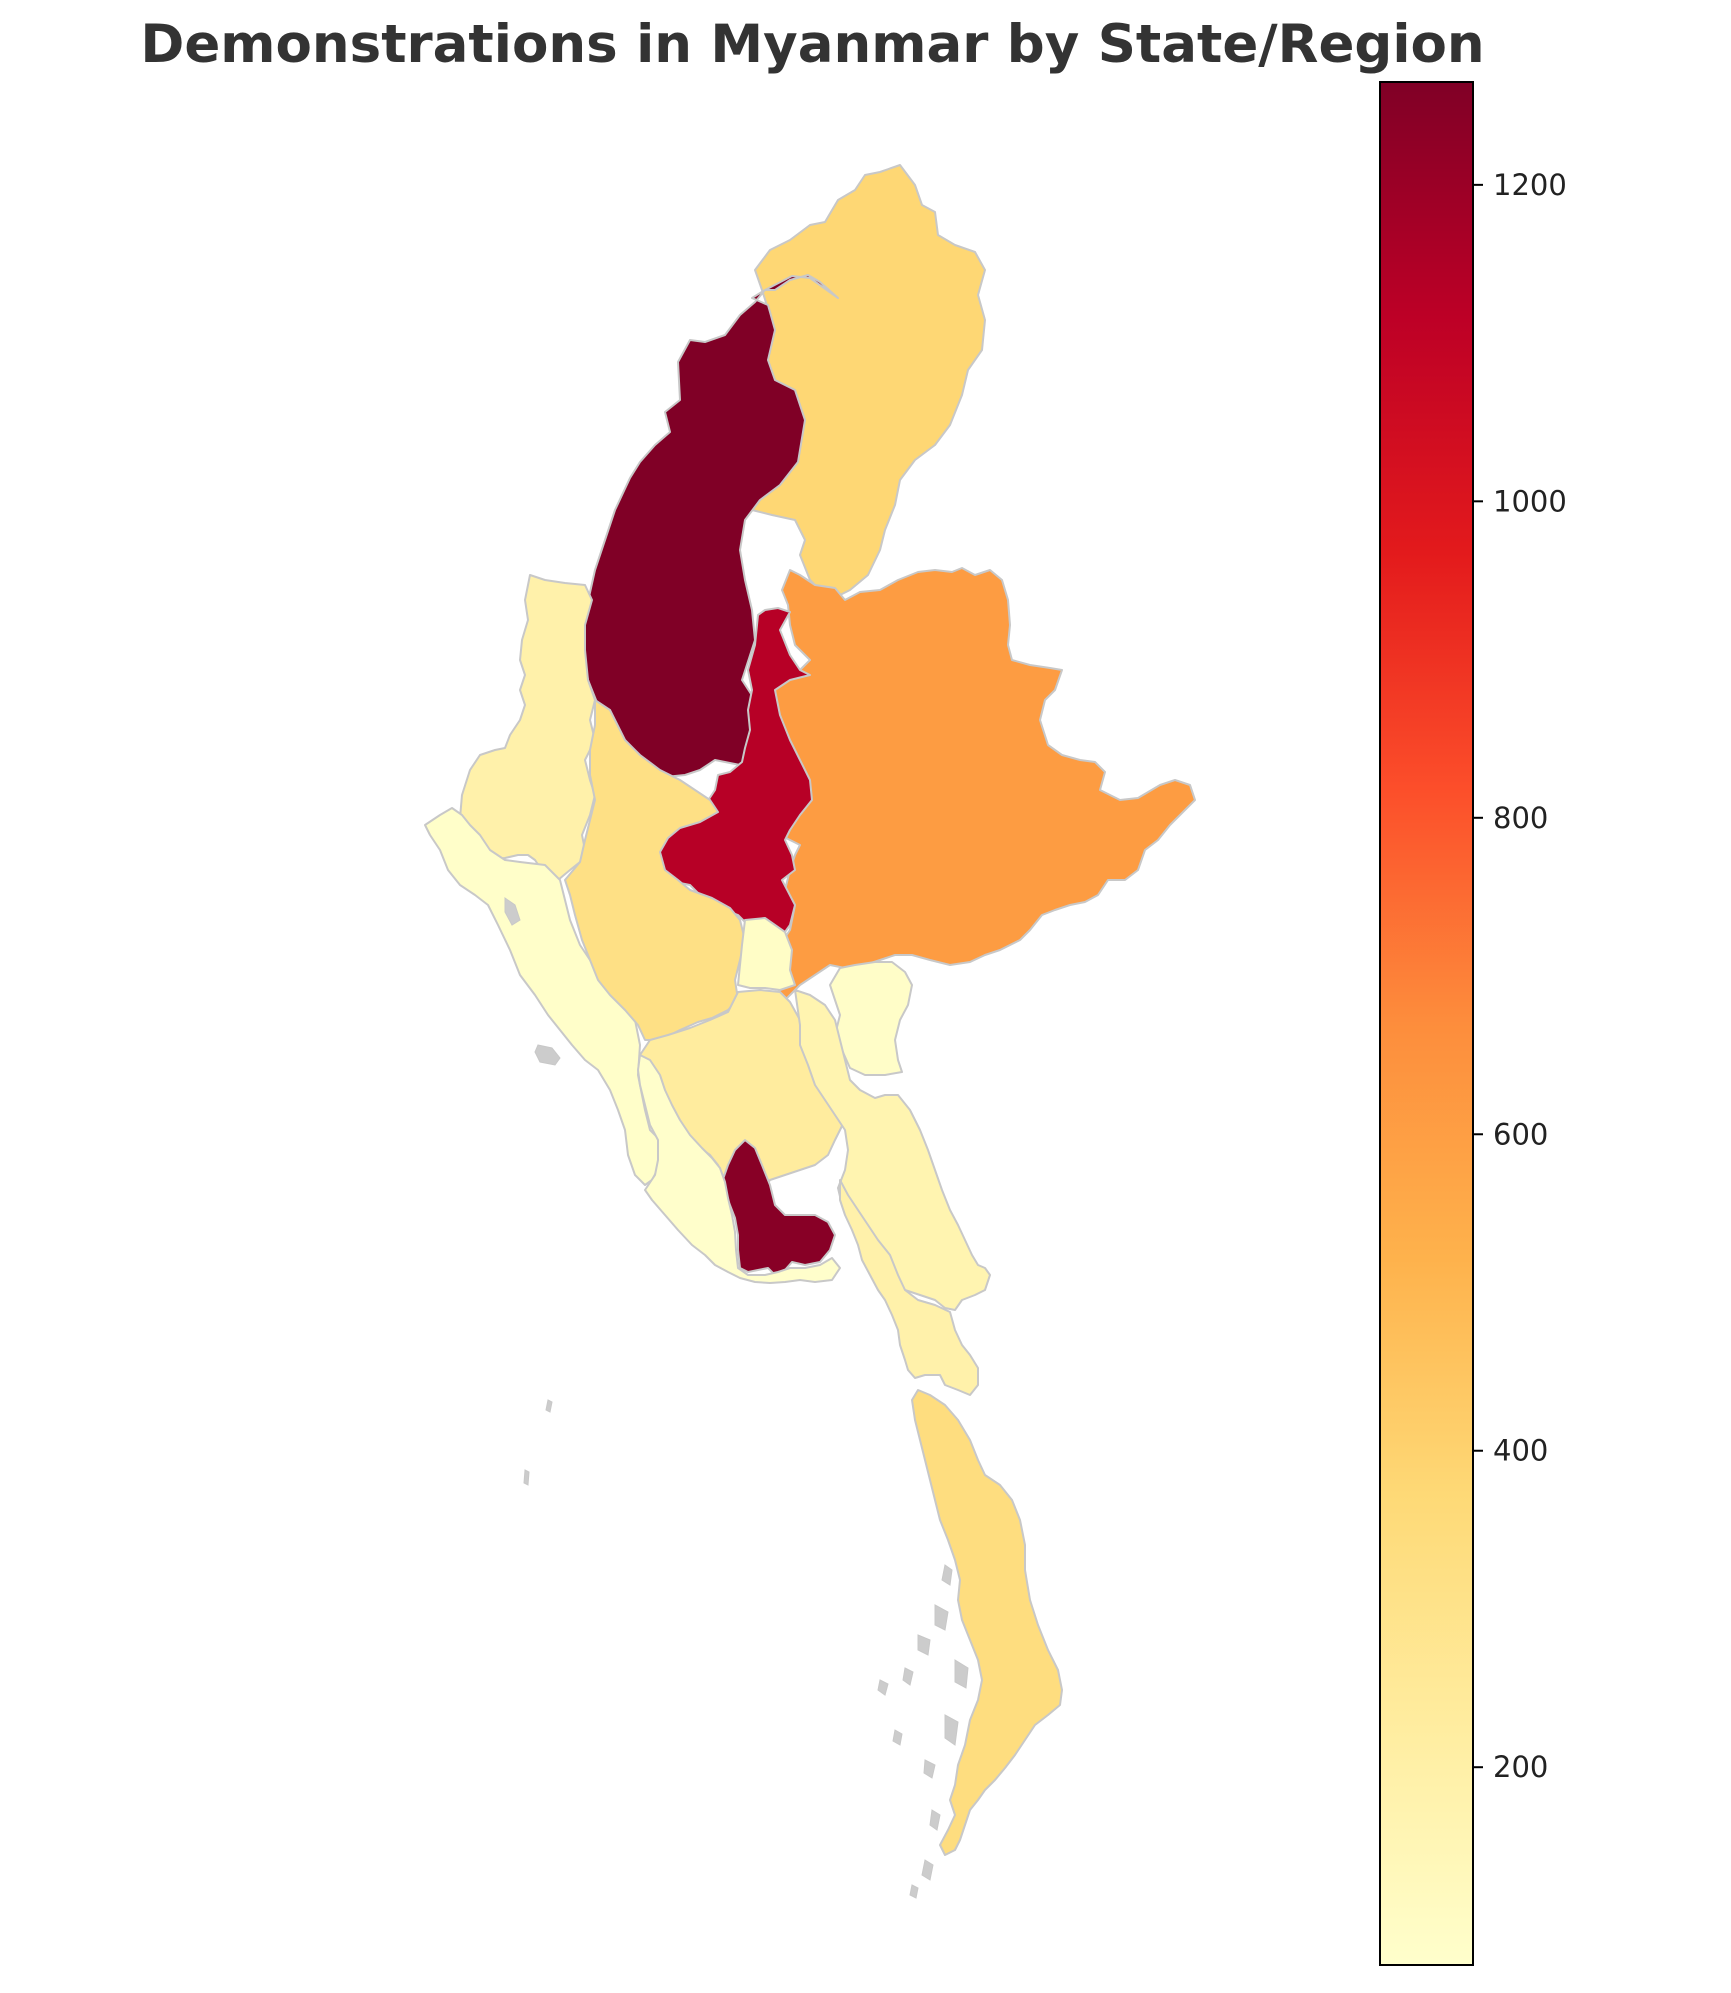 The width and height of the screenshot is (1731, 1993). What do you see at coordinates (1530, 501) in the screenshot?
I see `colorbar-tick-label: 1000` at bounding box center [1530, 501].